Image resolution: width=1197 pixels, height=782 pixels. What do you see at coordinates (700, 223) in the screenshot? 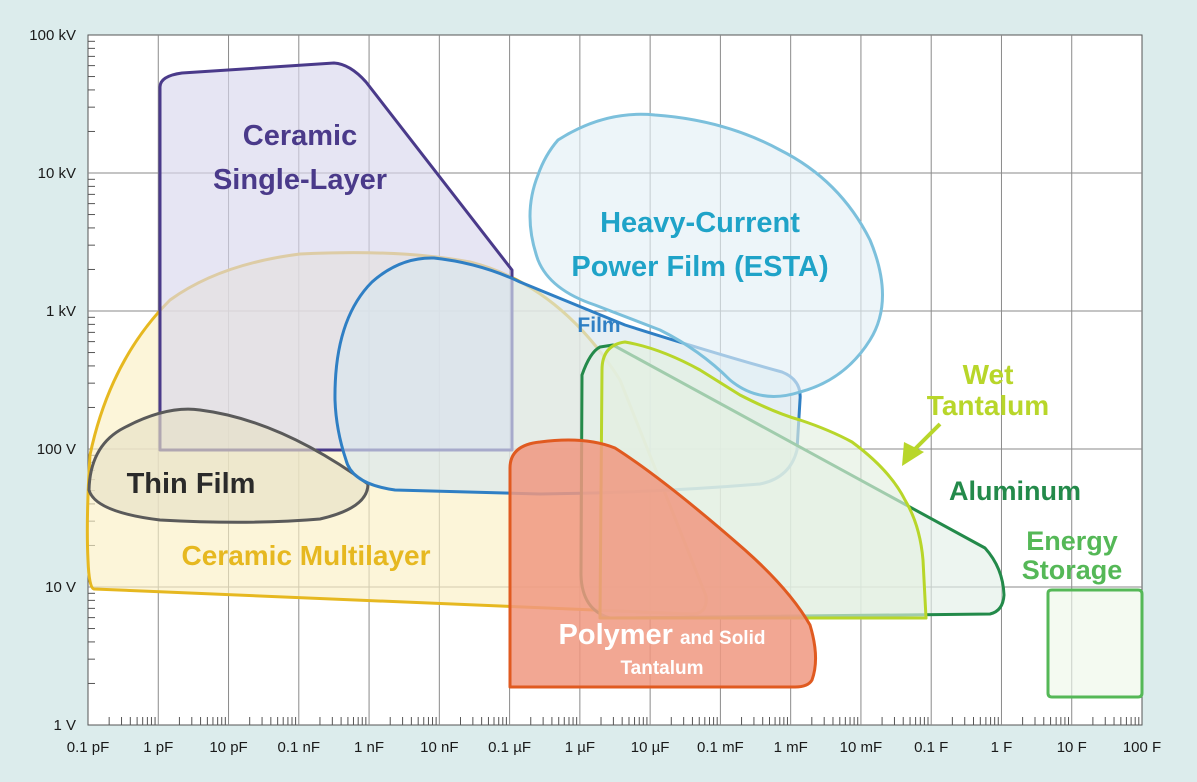
I see `label-heavy-current-1: Heavy-Current` at bounding box center [700, 223].